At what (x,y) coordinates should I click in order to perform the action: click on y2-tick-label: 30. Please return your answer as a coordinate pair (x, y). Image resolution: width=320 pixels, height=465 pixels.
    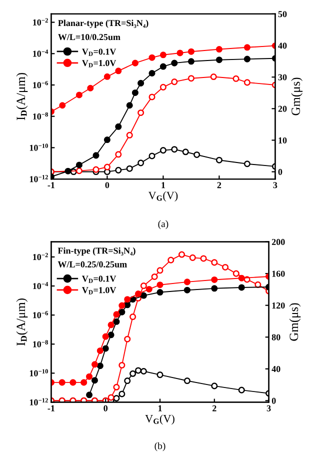
    Looking at the image, I should click on (282, 77).